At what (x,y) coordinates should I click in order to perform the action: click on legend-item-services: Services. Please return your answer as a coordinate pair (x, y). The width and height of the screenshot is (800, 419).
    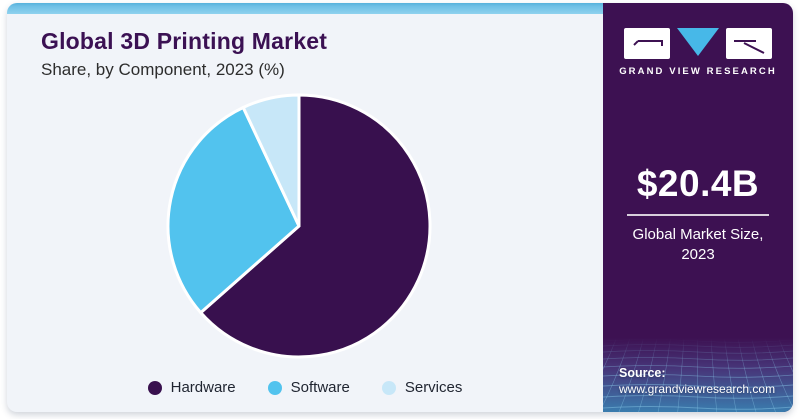
    Looking at the image, I should click on (422, 387).